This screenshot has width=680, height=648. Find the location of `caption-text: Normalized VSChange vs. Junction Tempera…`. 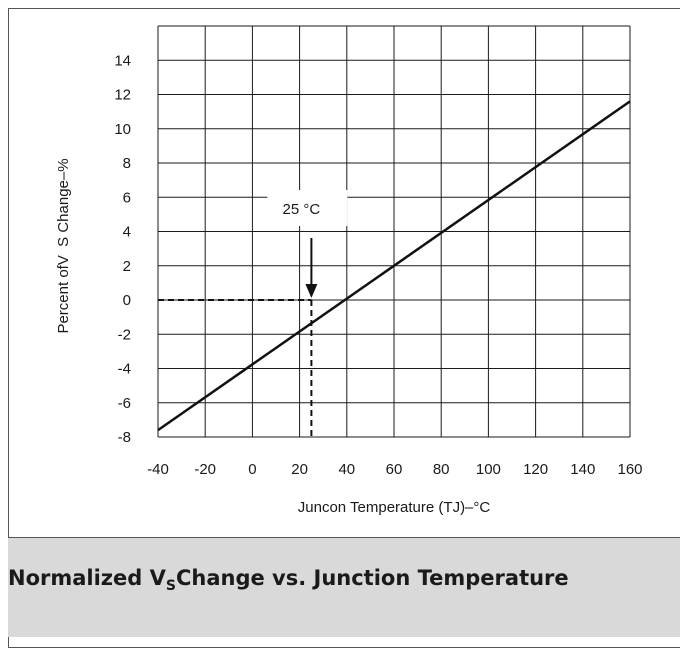

caption-text: Normalized VSChange vs. Junction Tempera… is located at coordinates (288, 580).